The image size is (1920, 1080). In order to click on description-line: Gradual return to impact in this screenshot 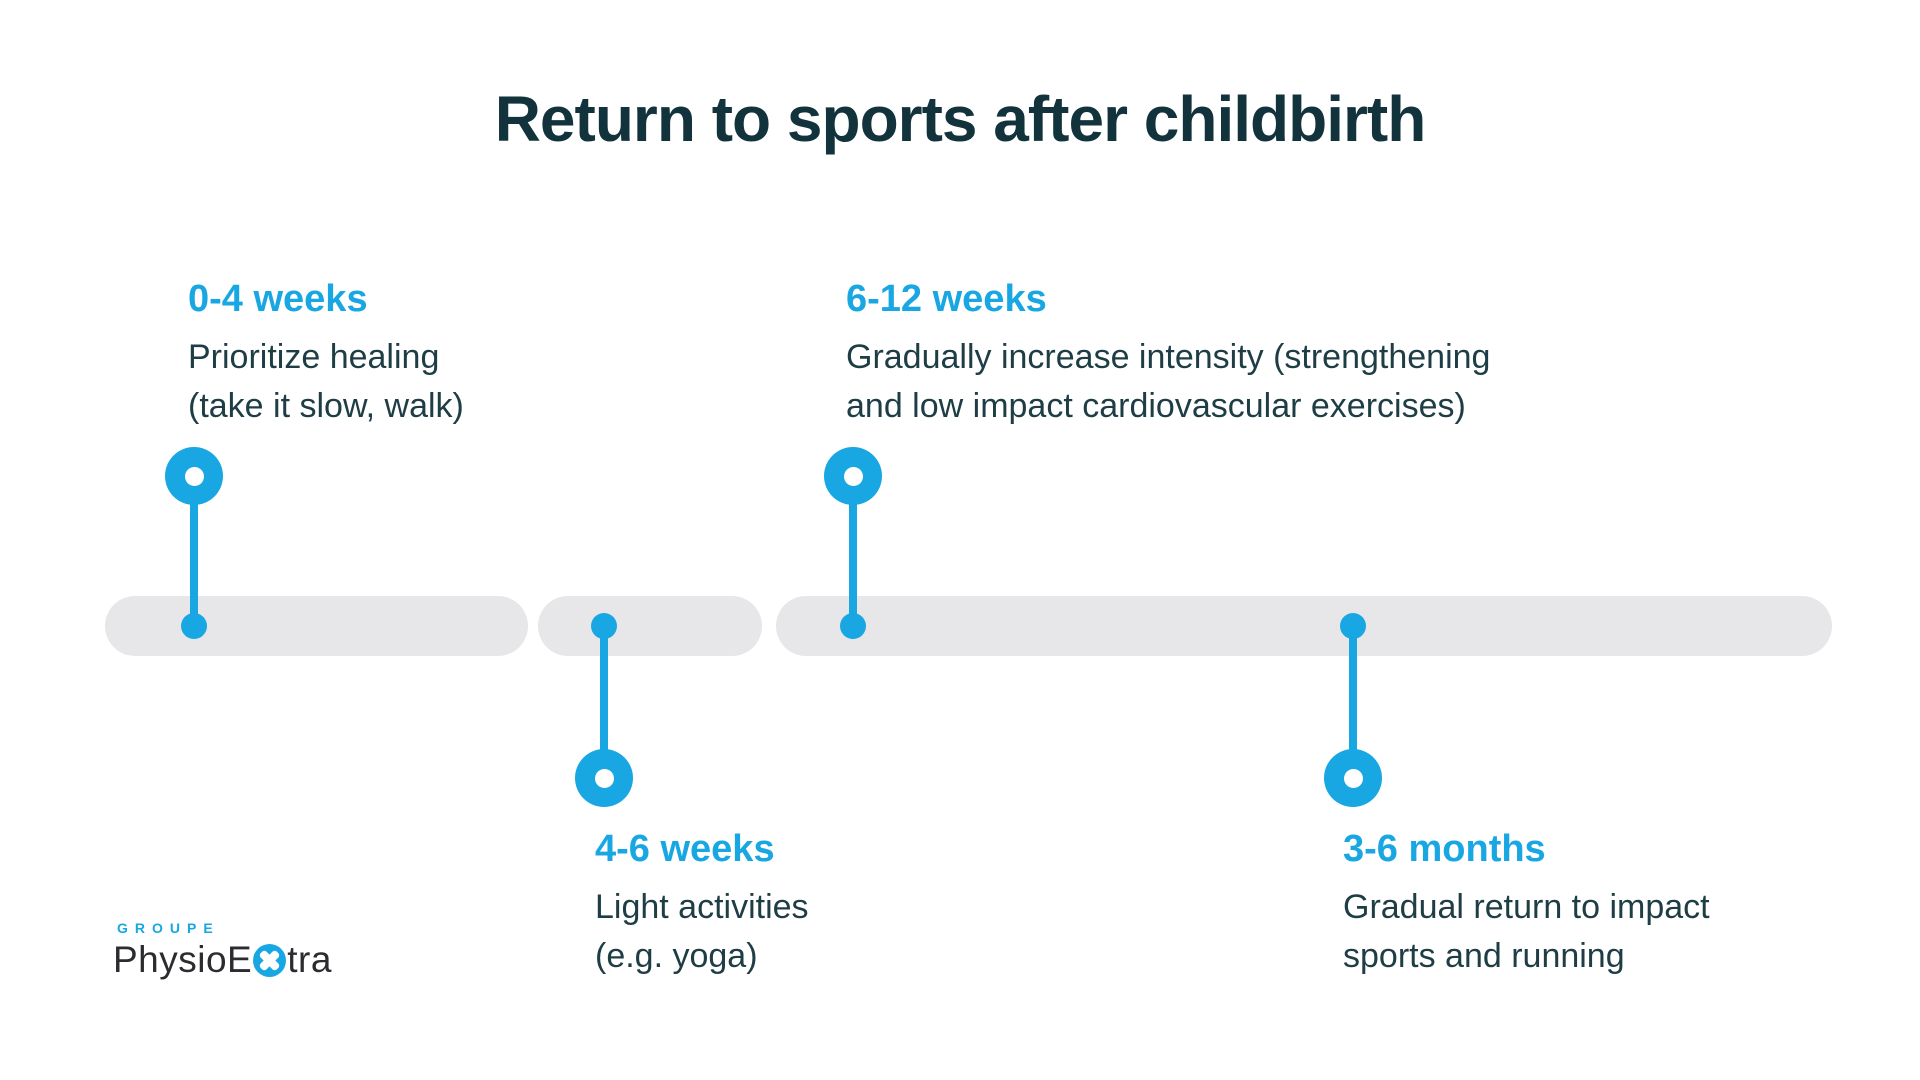, I will do `click(1526, 907)`.